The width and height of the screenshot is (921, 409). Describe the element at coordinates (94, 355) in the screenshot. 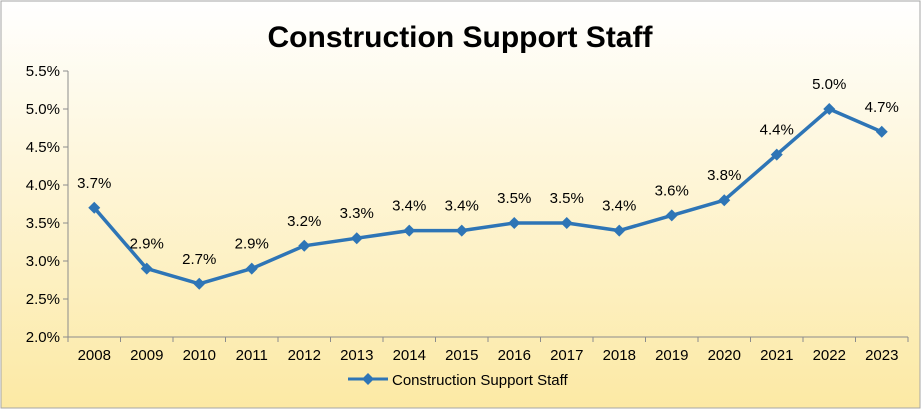

I see `x-tick-label: 2008` at that location.